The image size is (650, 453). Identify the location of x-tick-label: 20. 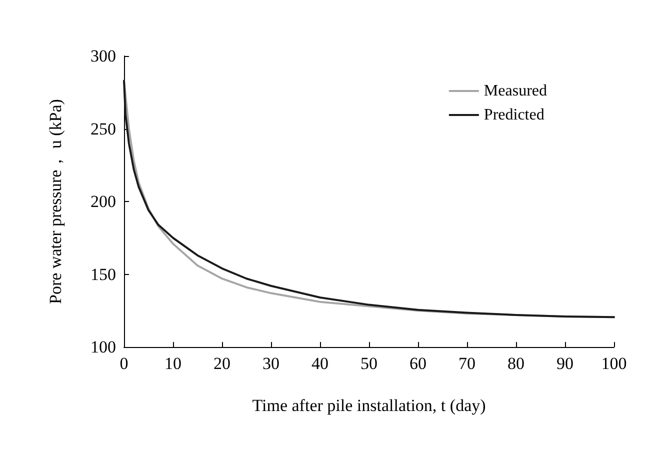
(222, 363).